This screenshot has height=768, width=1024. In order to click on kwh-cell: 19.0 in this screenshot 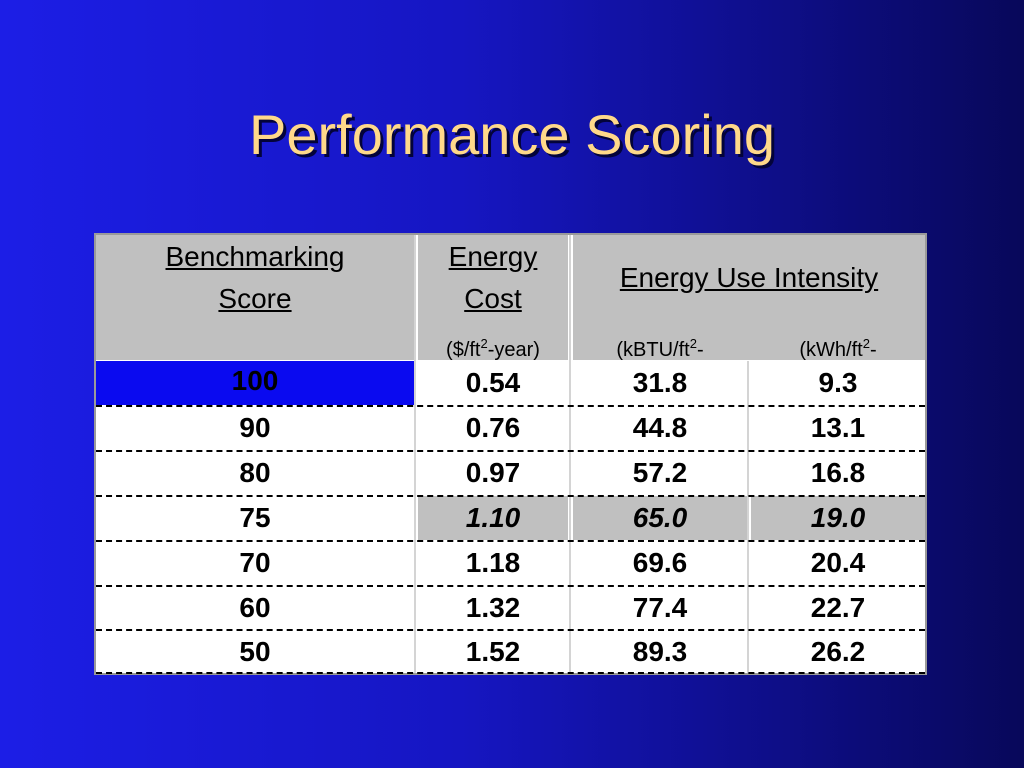, I will do `click(838, 518)`.